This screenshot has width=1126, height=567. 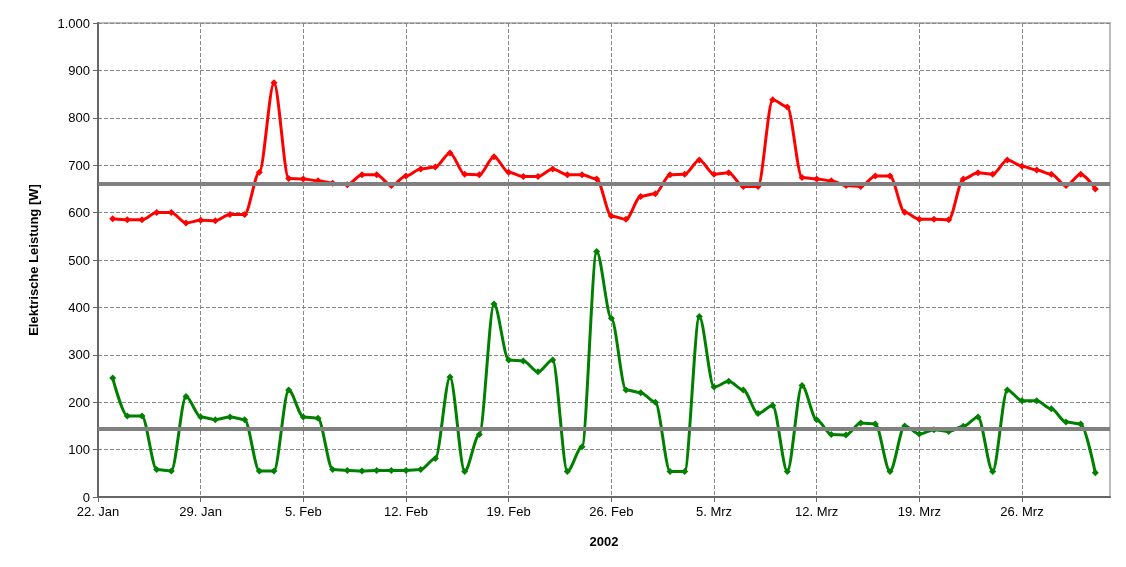 What do you see at coordinates (508, 511) in the screenshot?
I see `x-tick-label: 19. Feb` at bounding box center [508, 511].